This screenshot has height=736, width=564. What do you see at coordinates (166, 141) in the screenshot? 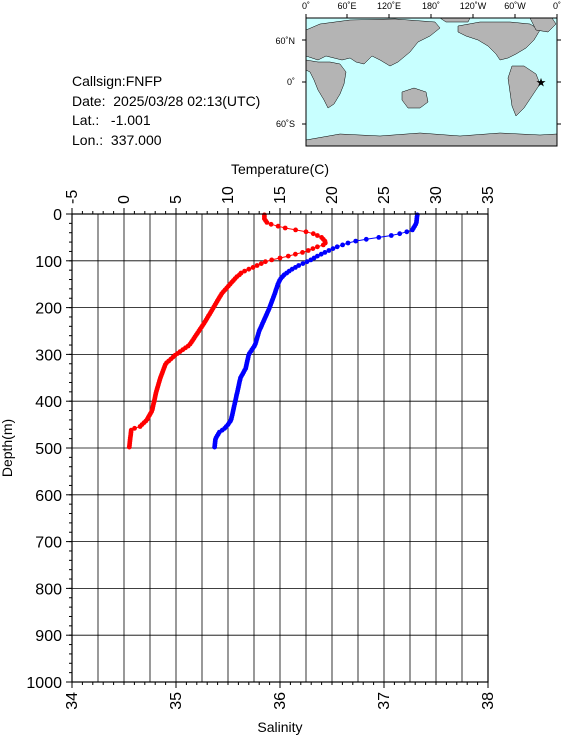
I see `lon-row: Lon.: 337.000` at bounding box center [166, 141].